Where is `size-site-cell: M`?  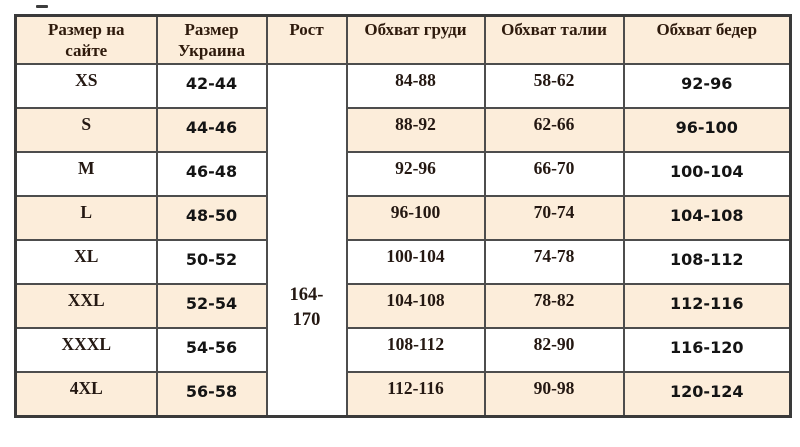
size-site-cell: M is located at coordinates (86, 174).